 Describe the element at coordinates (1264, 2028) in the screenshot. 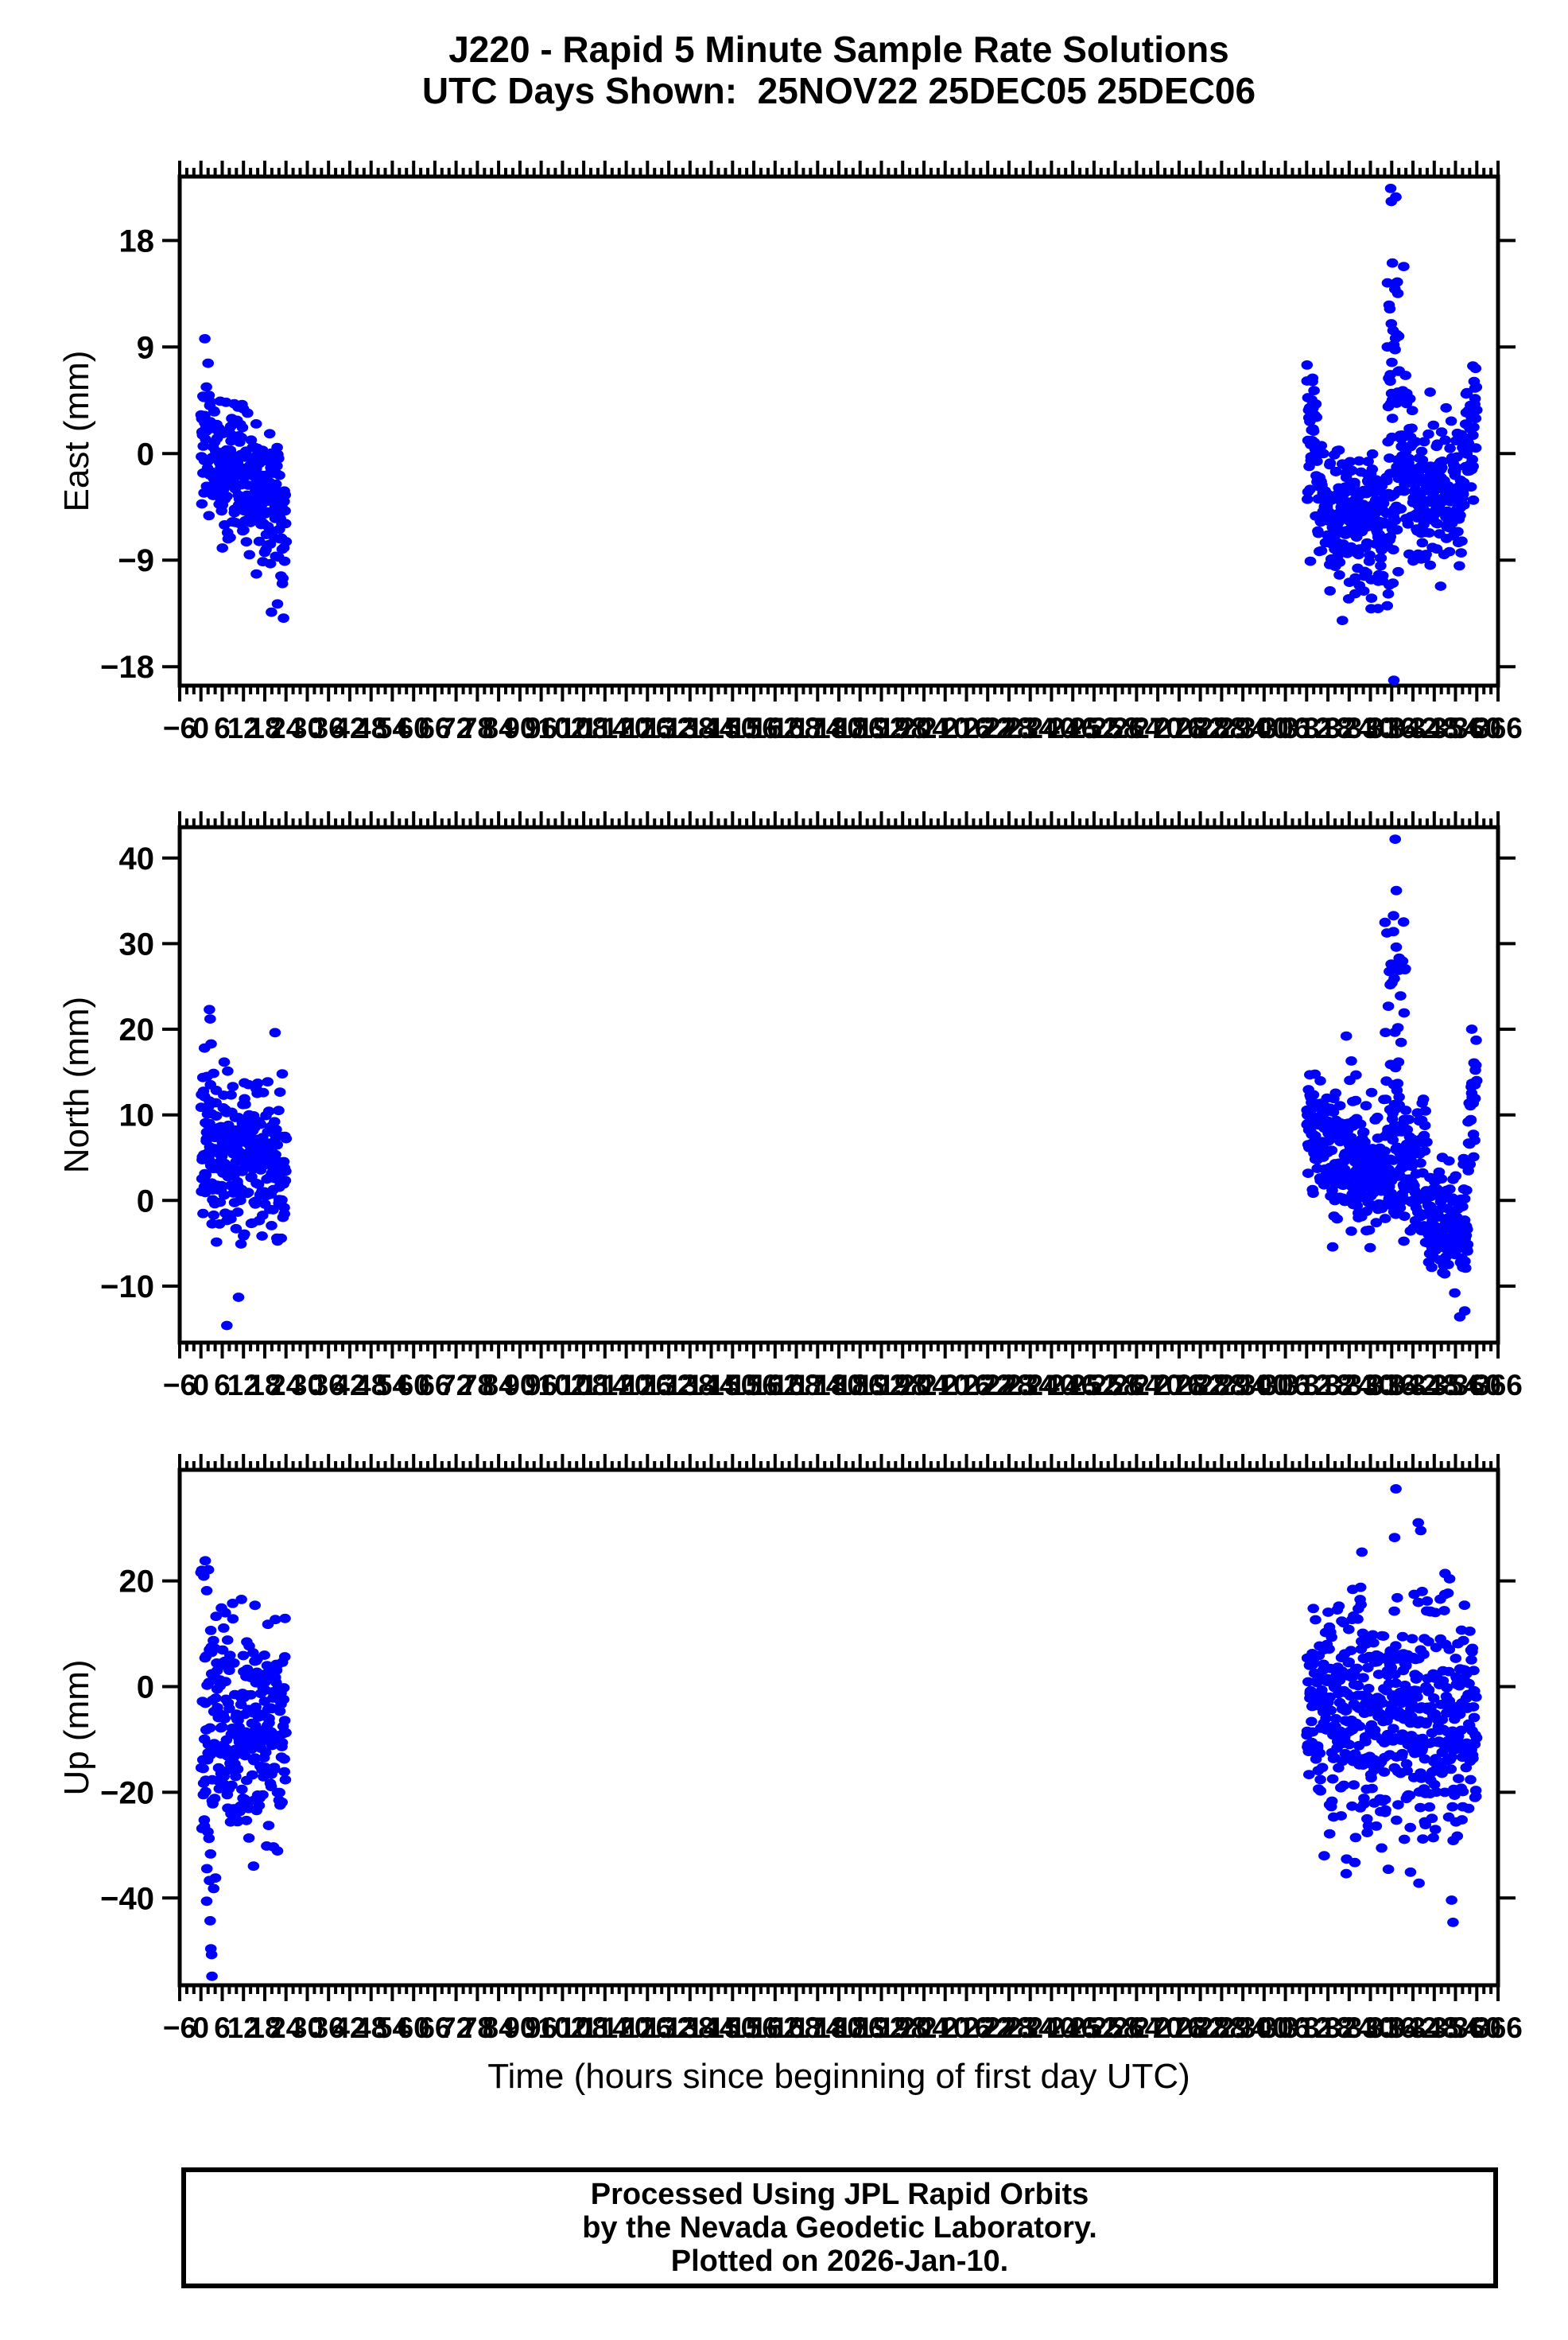

I see `svg-text: 300` at that location.